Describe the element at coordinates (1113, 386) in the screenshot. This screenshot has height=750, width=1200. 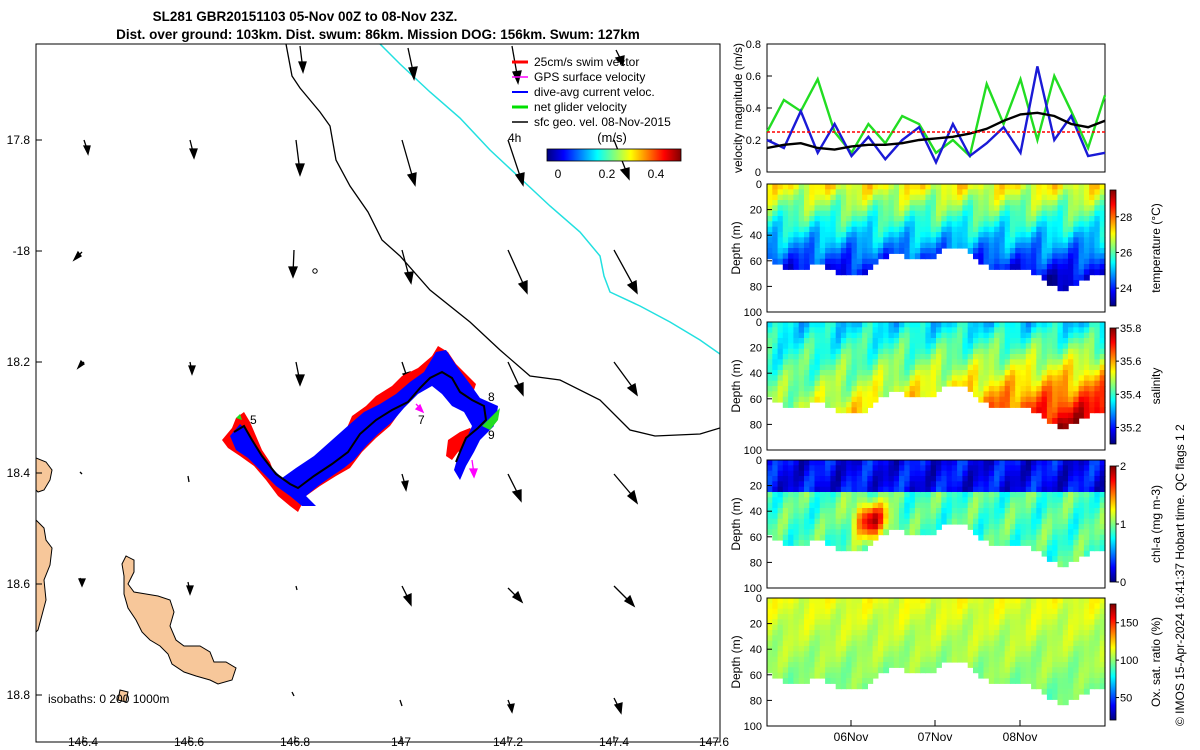
I see `section-colorbar` at that location.